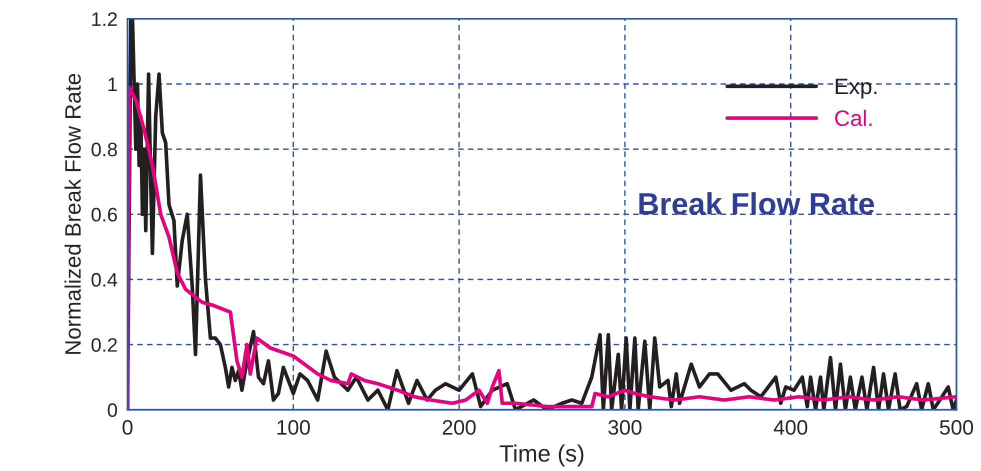 This screenshot has width=981, height=471. Describe the element at coordinates (105, 279) in the screenshot. I see `y-tick-label: 0.4` at that location.